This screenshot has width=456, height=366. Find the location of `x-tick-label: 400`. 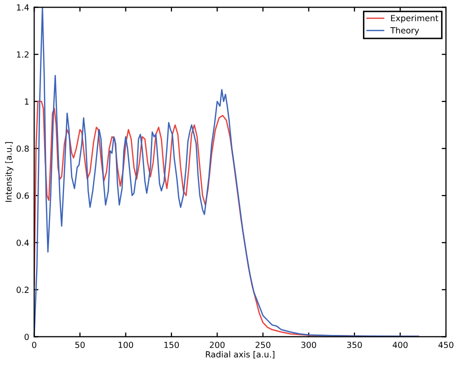

x-tick-label: 400 is located at coordinates (400, 345).